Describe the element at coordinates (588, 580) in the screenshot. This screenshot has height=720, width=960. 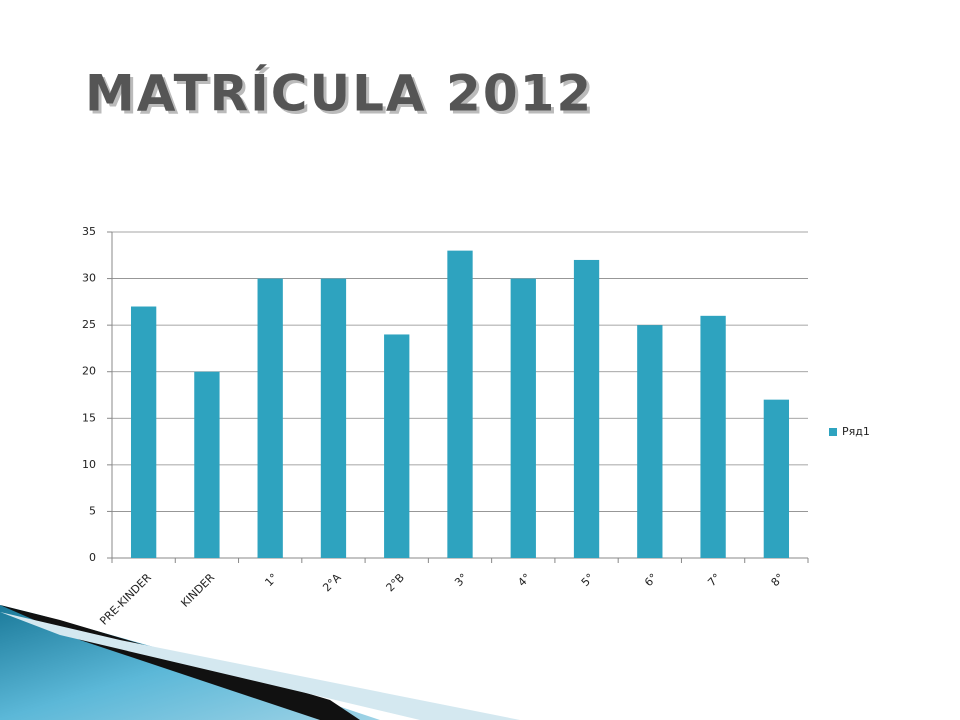
I see `x-tick-label: 5°` at that location.